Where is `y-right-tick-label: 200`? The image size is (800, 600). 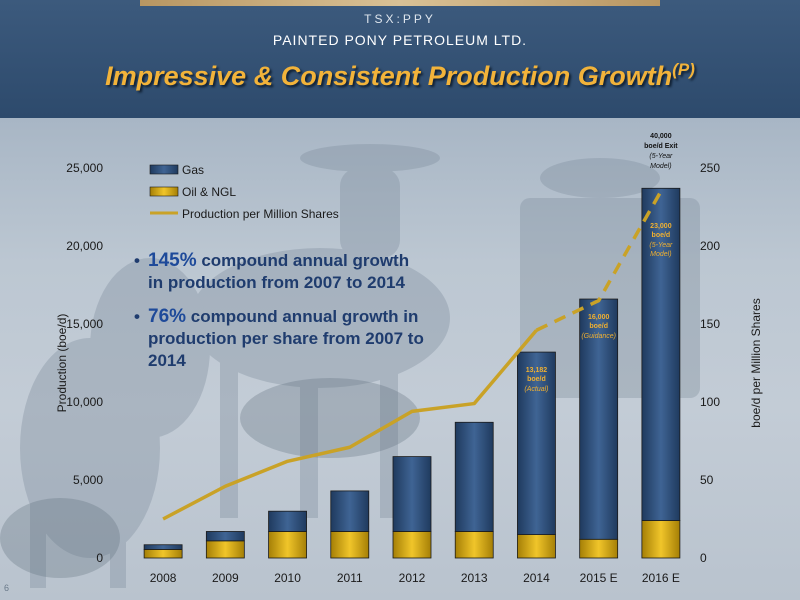
y-right-tick-label: 200 is located at coordinates (710, 246).